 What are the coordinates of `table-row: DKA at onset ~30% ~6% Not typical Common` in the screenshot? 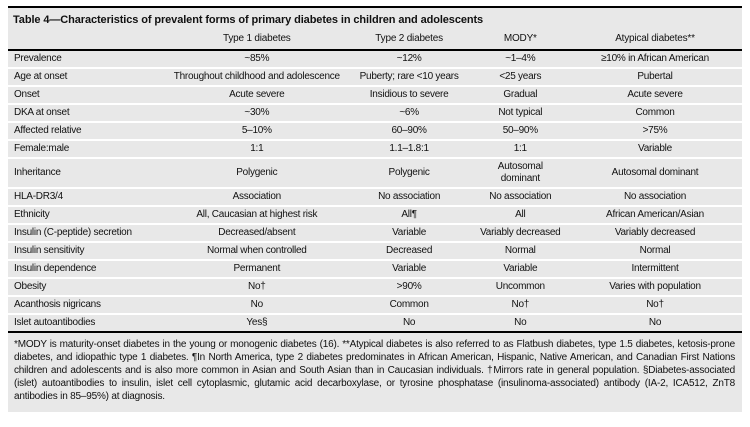 It's located at (375, 113).